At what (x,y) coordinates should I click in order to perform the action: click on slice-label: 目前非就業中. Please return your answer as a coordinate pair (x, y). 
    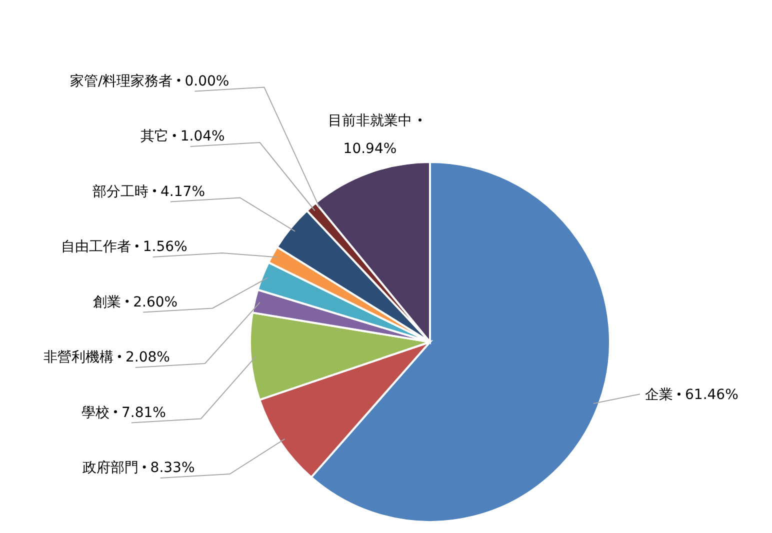
    Looking at the image, I should click on (370, 121).